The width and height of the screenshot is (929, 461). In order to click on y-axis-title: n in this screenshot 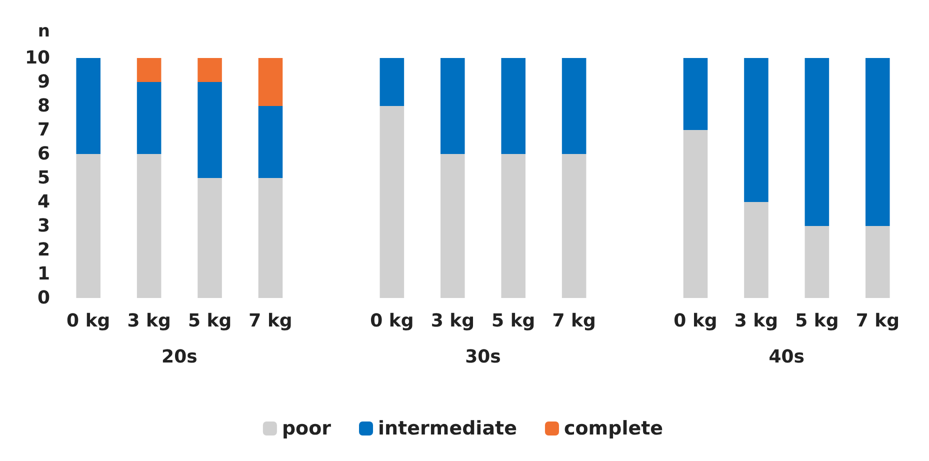, I will do `click(44, 32)`.